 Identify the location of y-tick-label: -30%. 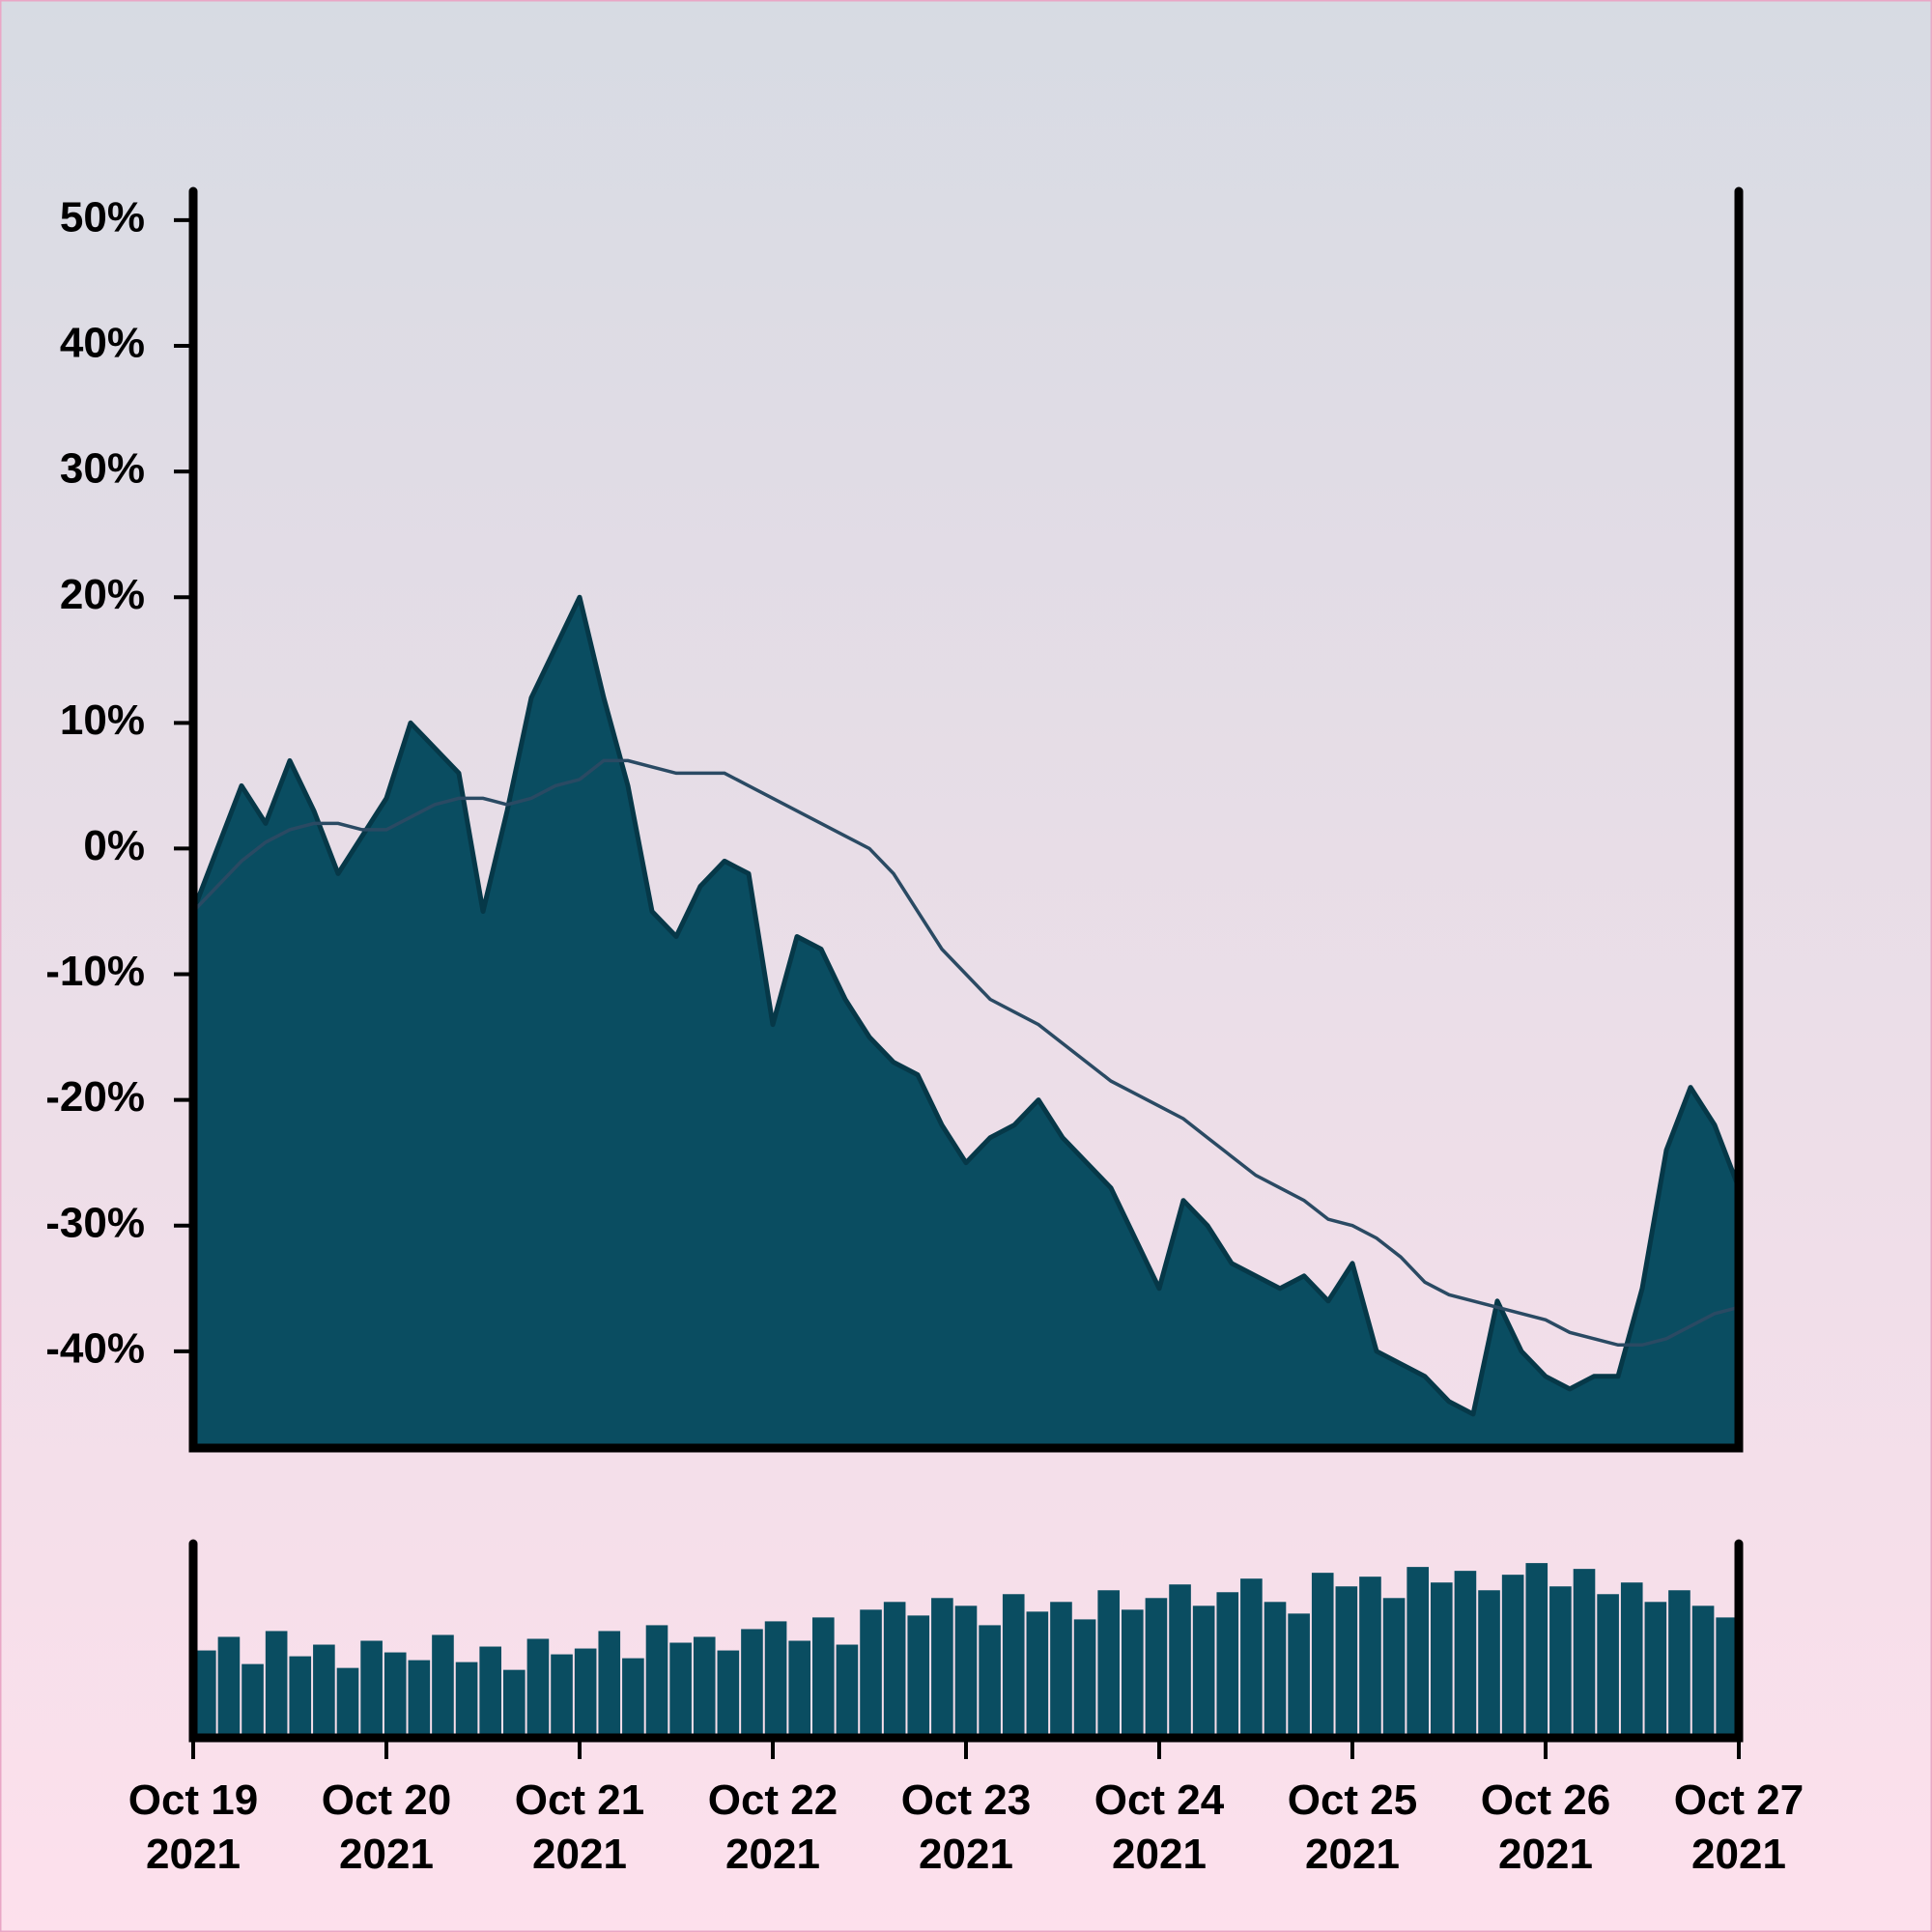
(95, 1222).